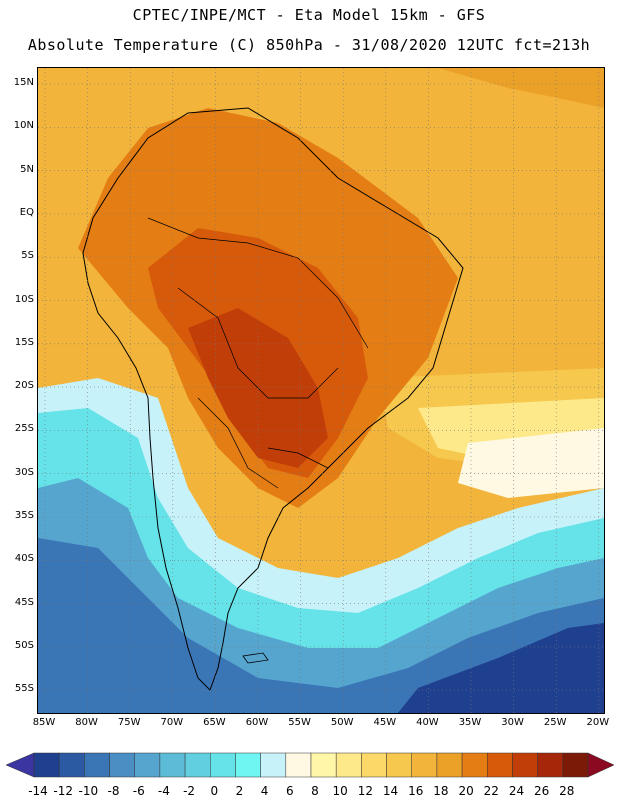  I want to click on latitude-label: 15S, so click(24, 342).